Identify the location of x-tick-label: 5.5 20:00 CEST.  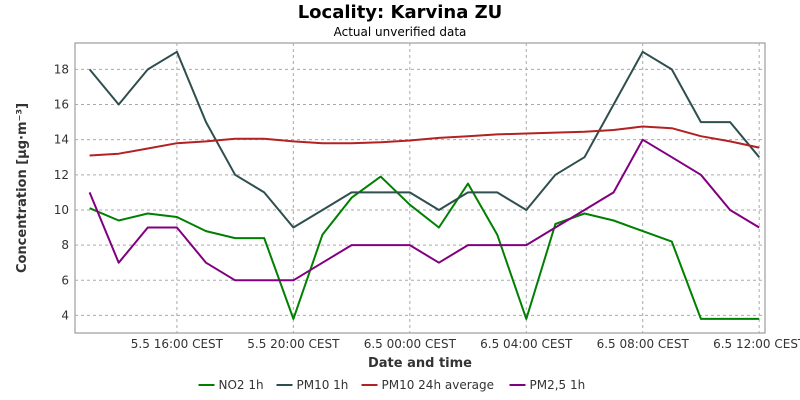
(293, 344).